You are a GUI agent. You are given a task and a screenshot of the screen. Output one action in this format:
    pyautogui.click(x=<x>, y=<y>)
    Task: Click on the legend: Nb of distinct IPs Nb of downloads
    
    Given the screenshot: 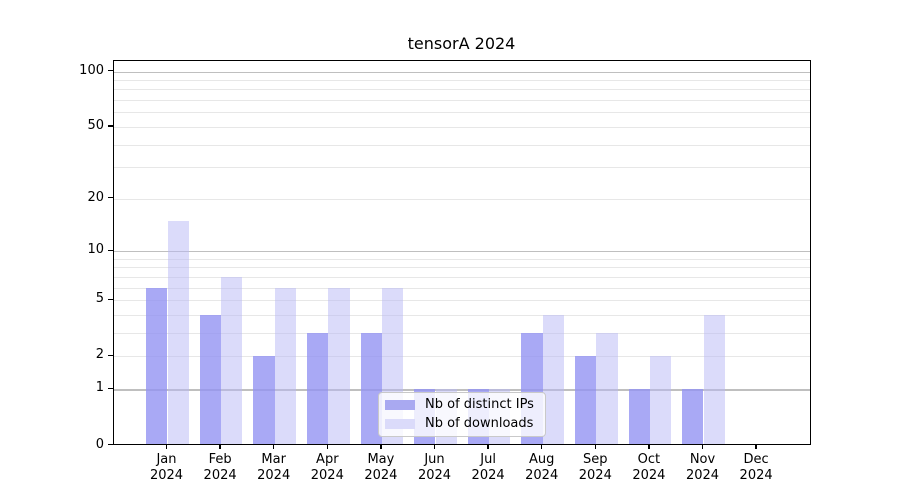 What is the action you would take?
    pyautogui.click(x=462, y=414)
    